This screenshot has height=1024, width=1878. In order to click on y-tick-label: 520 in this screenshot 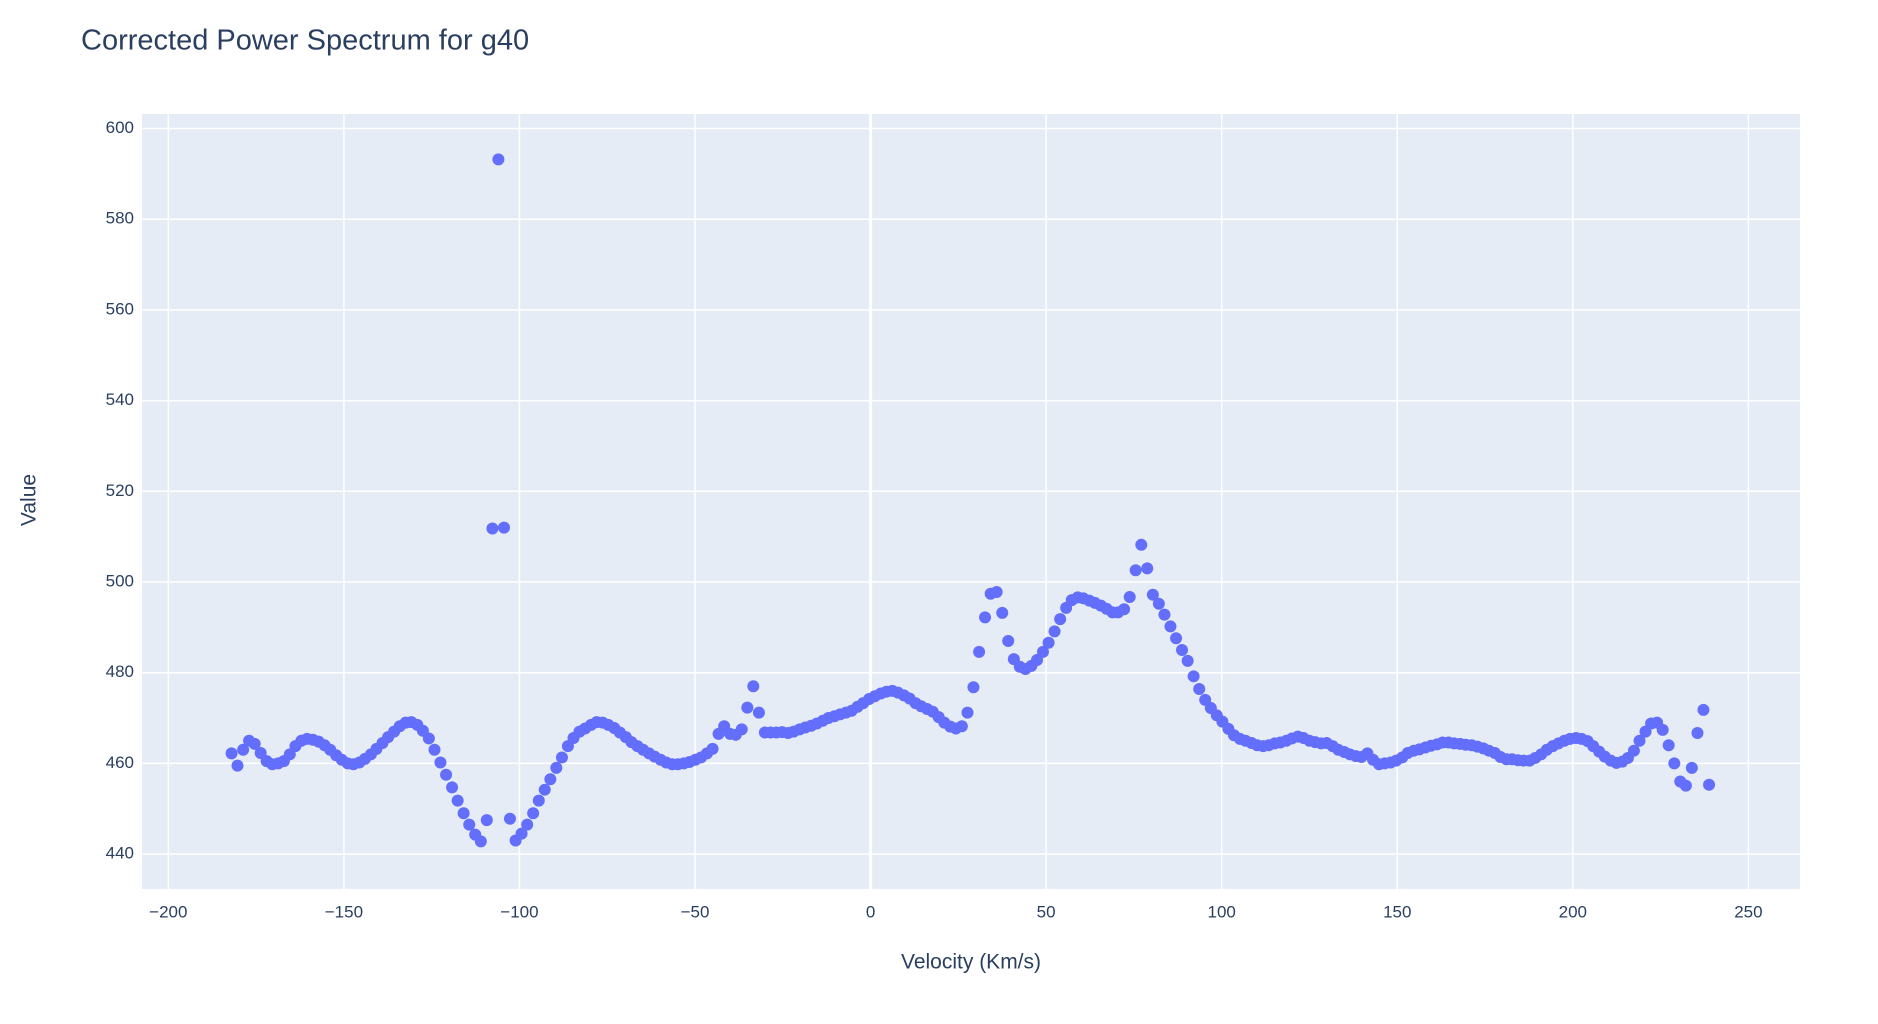, I will do `click(120, 490)`.